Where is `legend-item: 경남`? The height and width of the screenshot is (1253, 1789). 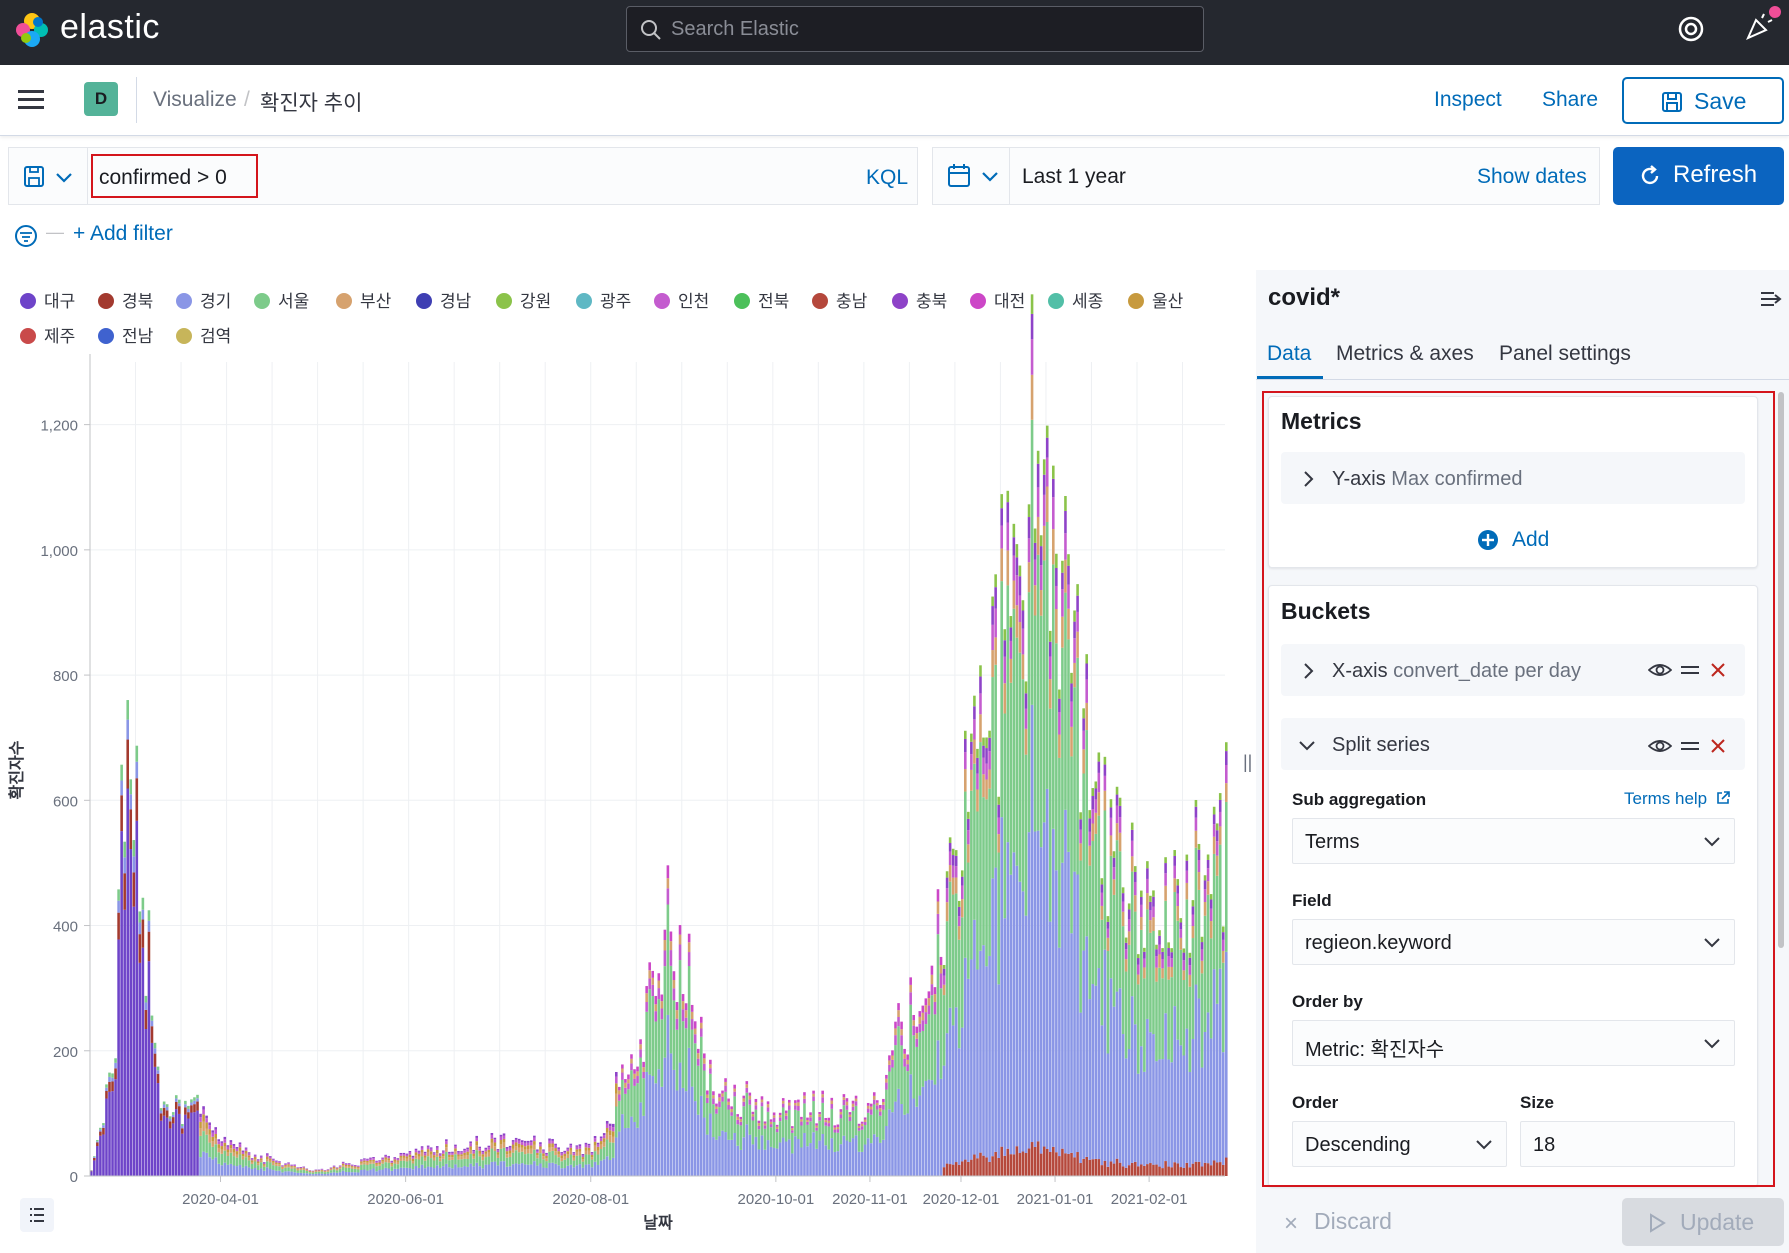
legend-item: 경남 is located at coordinates (443, 299).